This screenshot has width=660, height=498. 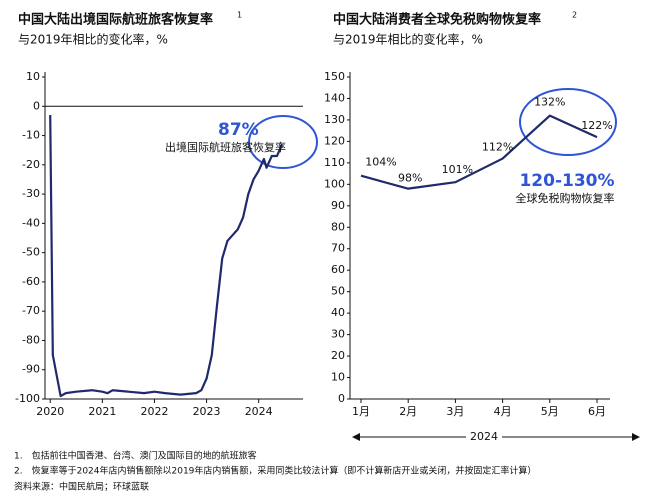 I want to click on x-tick-label: 5月, so click(x=550, y=411).